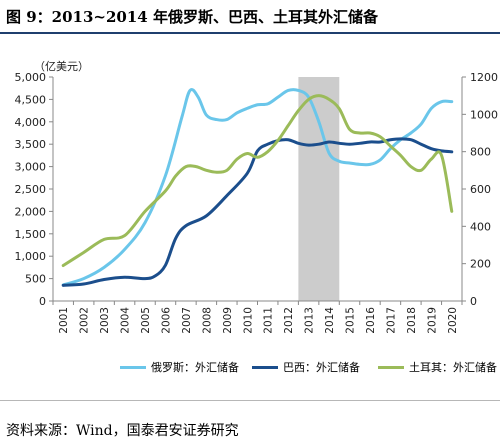 This screenshot has width=500, height=447. I want to click on x-tick-label: 2017, so click(391, 320).